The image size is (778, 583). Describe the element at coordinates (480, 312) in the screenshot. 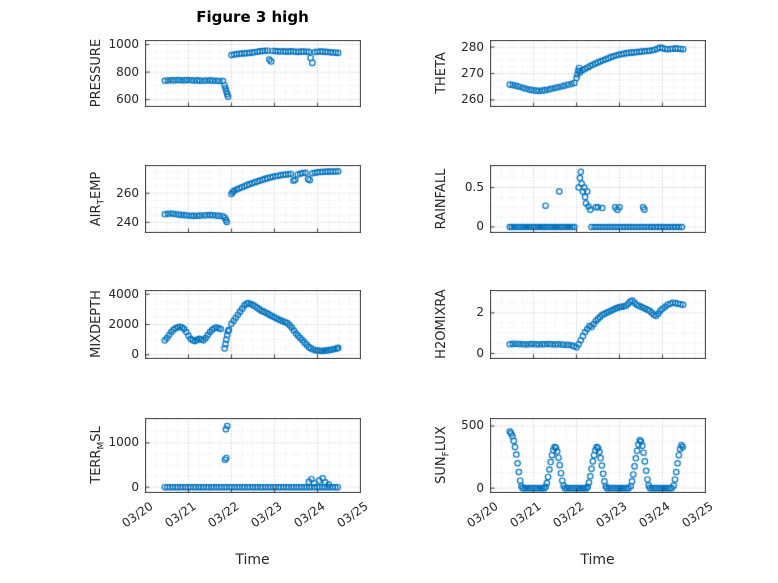

I see `y-tick-label: 2` at that location.